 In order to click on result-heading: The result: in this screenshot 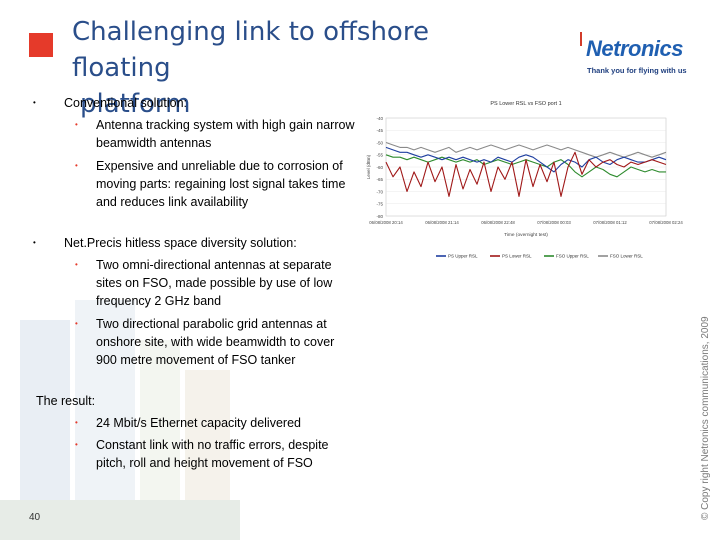, I will do `click(66, 401)`.